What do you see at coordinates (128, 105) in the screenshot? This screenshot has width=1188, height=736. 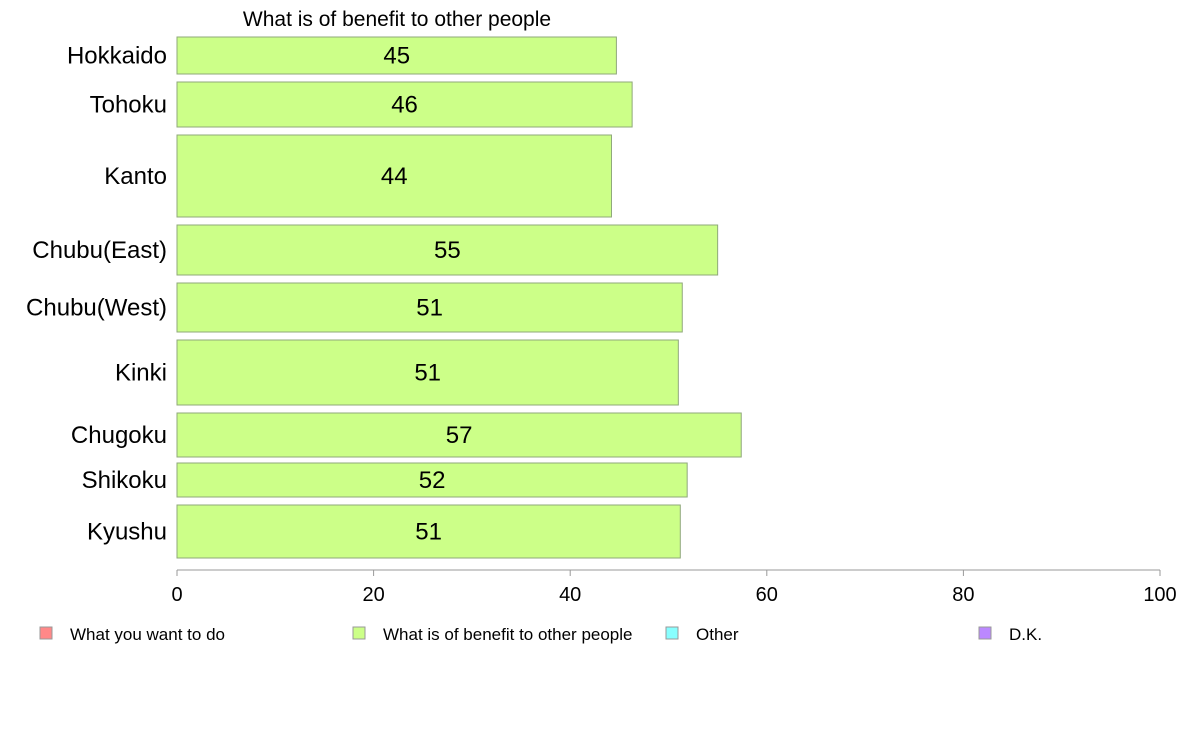 I see `category-label: Tohoku` at bounding box center [128, 105].